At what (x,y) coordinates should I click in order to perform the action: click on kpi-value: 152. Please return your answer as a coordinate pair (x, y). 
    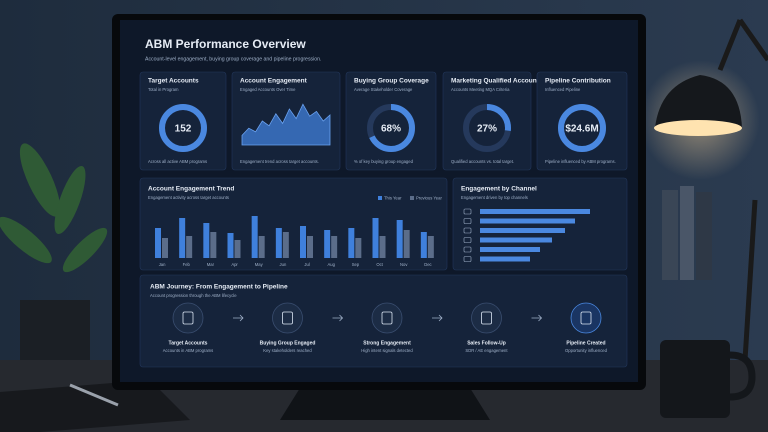
    Looking at the image, I should click on (183, 129).